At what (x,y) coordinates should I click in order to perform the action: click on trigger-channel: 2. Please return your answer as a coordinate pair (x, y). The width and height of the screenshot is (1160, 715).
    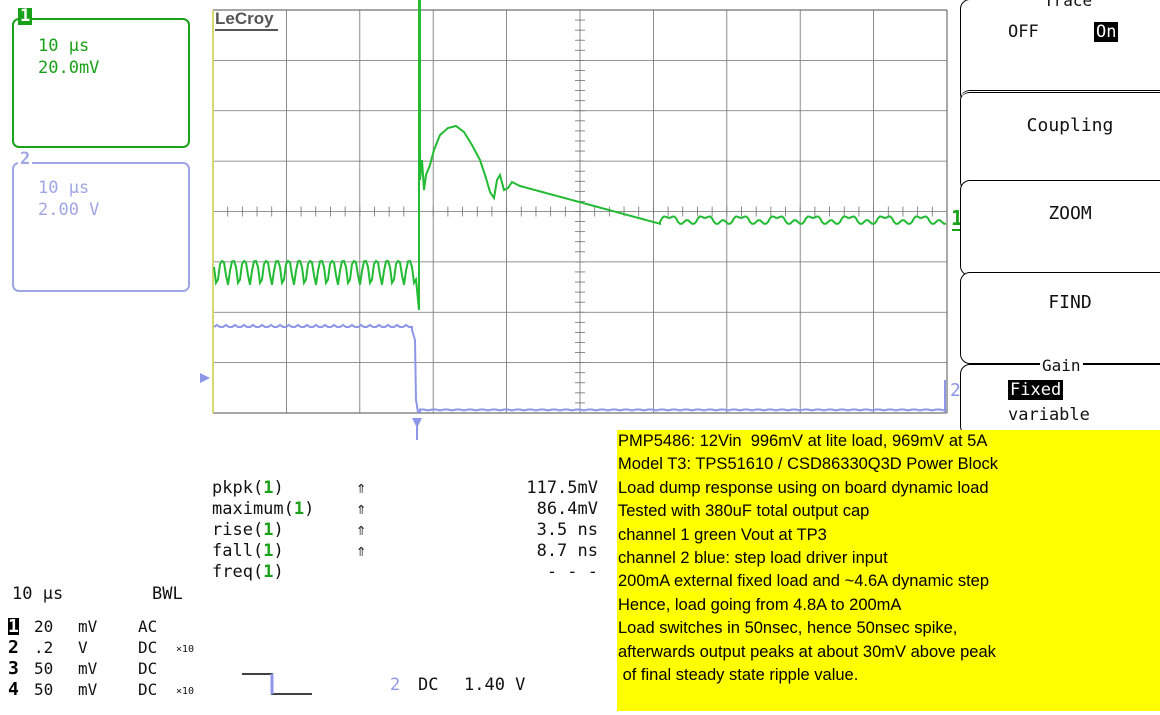
    Looking at the image, I should click on (395, 685).